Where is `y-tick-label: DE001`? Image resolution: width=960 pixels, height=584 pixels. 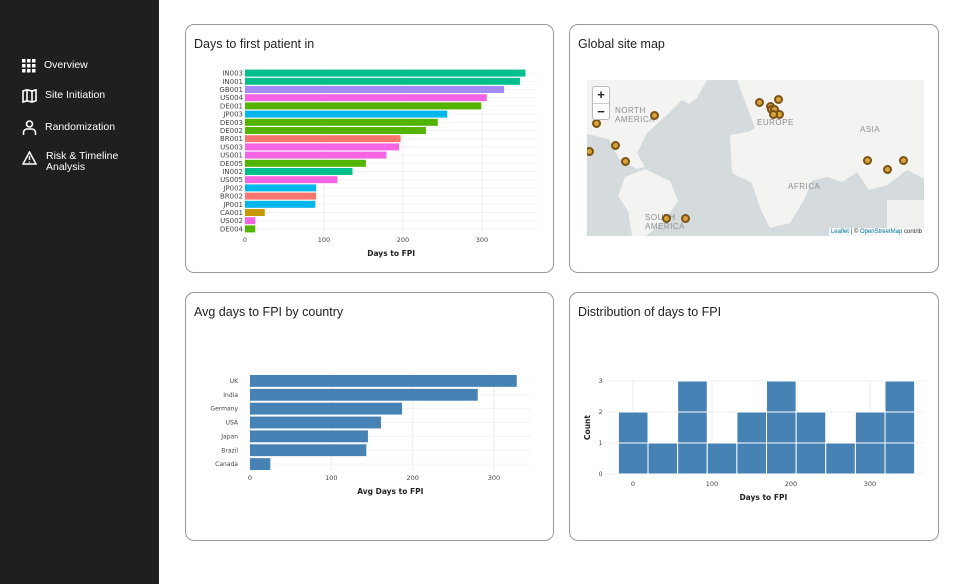 y-tick-label: DE001 is located at coordinates (231, 106).